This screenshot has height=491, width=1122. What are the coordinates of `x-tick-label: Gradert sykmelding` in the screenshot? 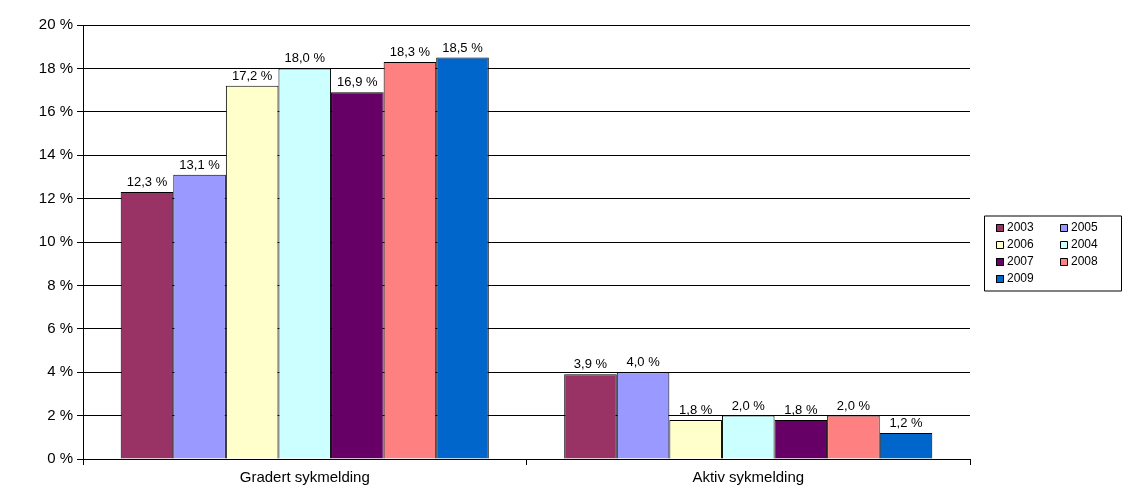 It's located at (304, 477).